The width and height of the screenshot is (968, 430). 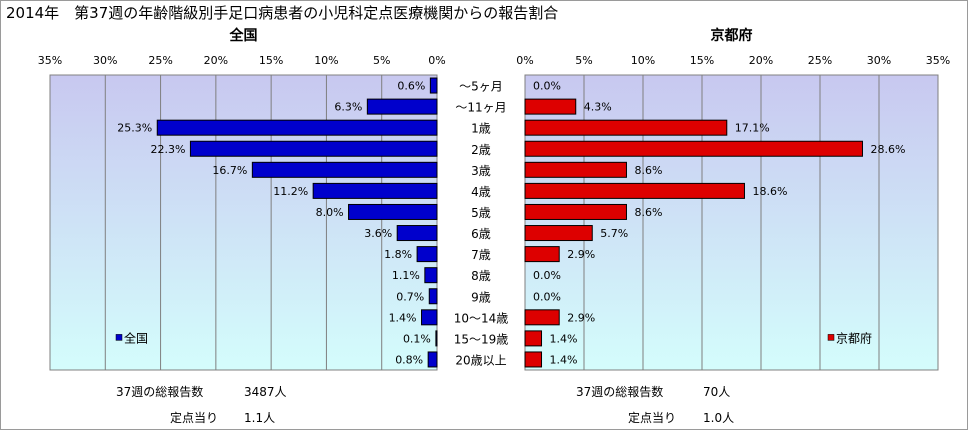 I want to click on category-label: 6歳, so click(x=481, y=234).